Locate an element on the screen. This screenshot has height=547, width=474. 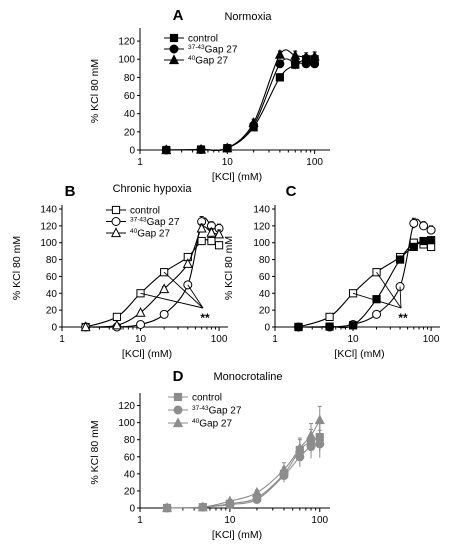
panel-label: A is located at coordinates (178, 15).